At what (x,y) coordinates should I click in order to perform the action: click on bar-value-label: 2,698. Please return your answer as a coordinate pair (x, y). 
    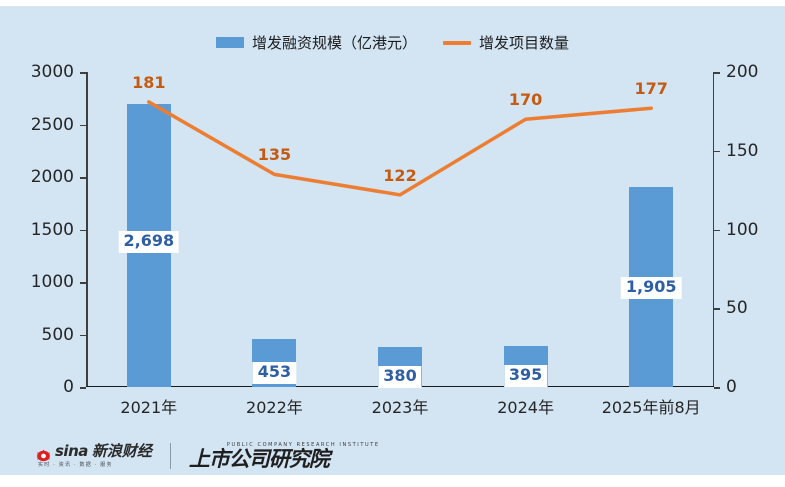
    Looking at the image, I should click on (149, 242).